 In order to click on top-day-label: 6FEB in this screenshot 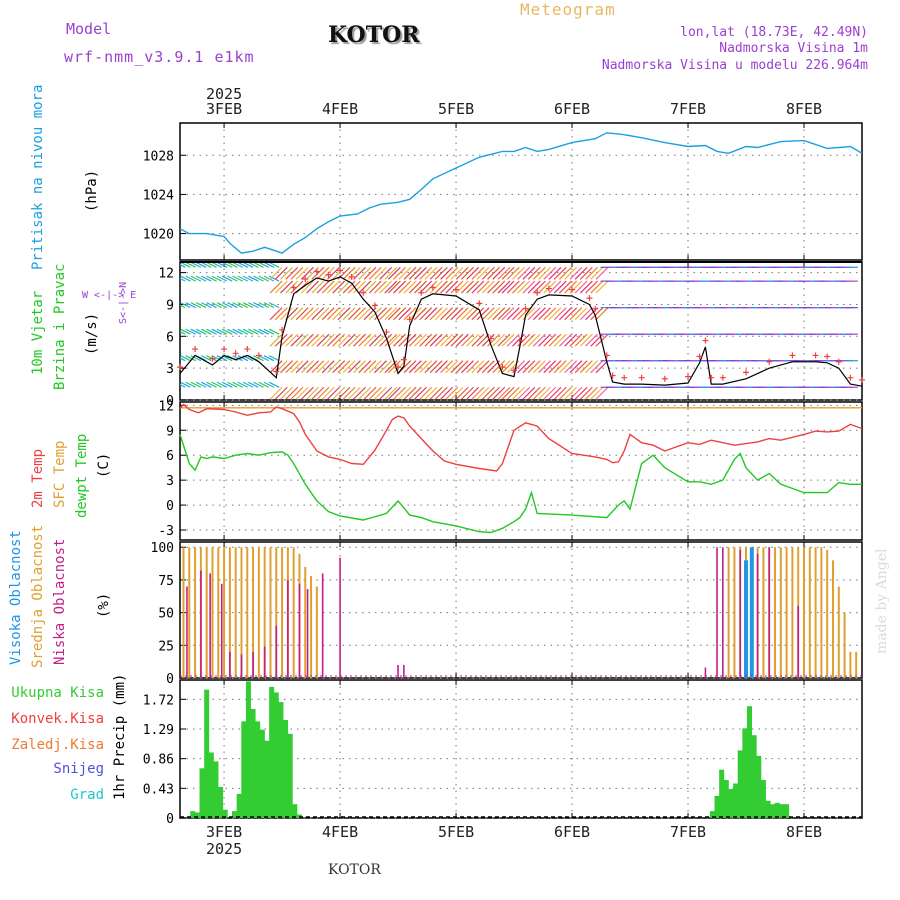, I will do `click(572, 109)`.